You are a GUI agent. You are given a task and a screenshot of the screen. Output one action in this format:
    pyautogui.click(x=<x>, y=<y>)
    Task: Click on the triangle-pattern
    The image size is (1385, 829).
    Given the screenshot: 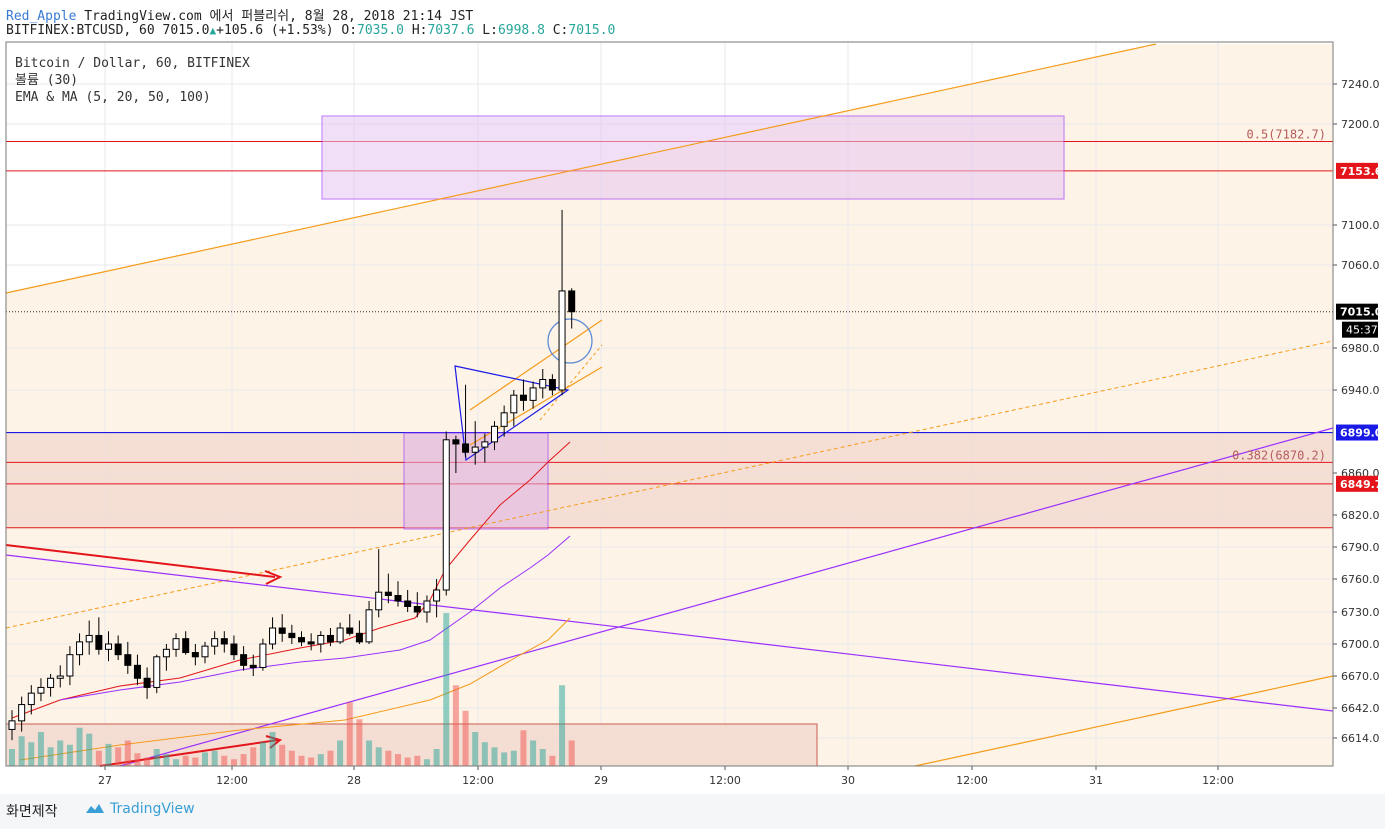 What is the action you would take?
    pyautogui.click(x=512, y=413)
    